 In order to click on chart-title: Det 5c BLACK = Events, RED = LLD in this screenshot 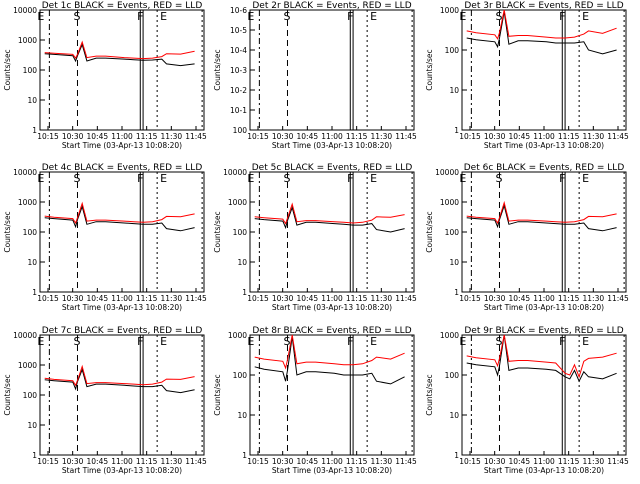, I will do `click(332, 168)`.